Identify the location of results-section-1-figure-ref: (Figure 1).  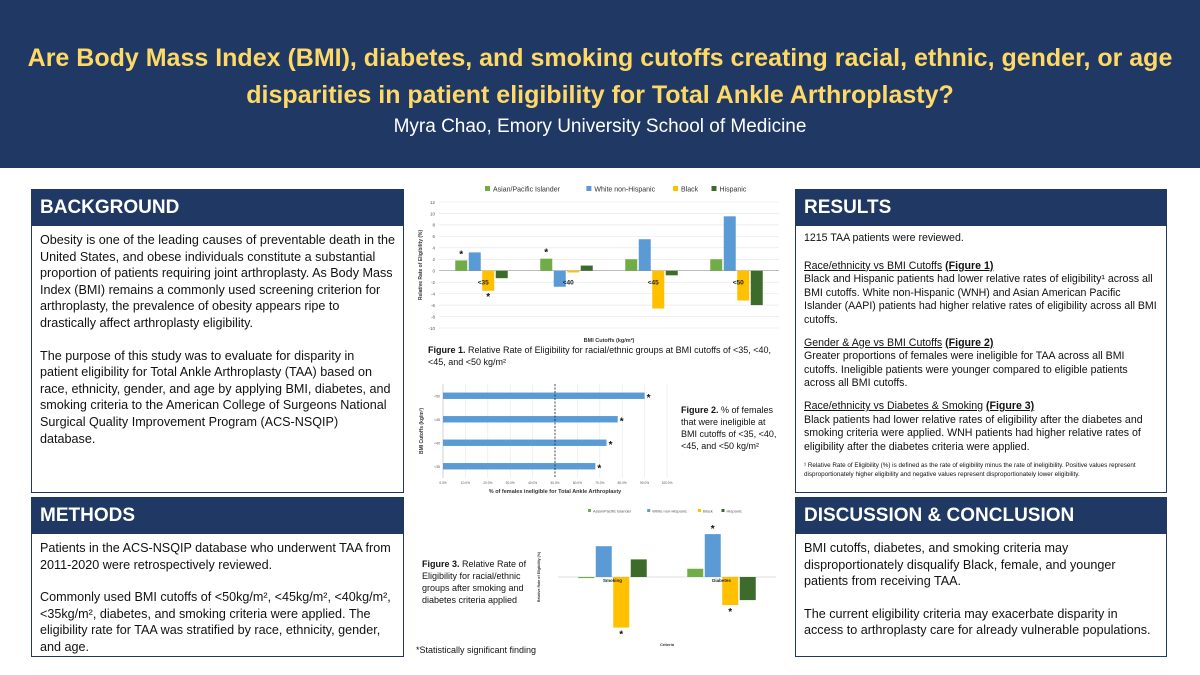
(969, 265).